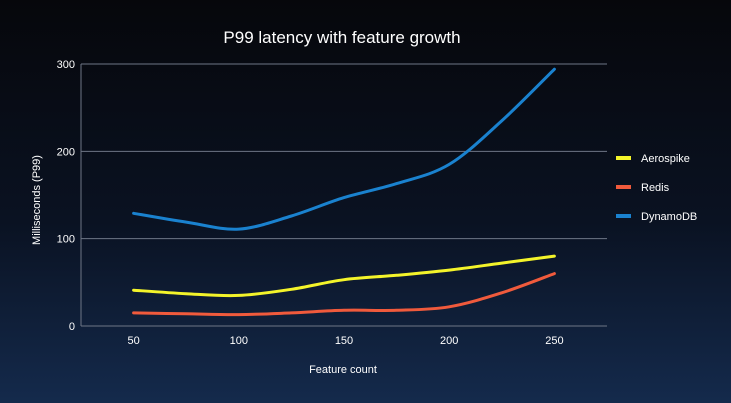  What do you see at coordinates (669, 217) in the screenshot?
I see `legend-label: DynamoDB` at bounding box center [669, 217].